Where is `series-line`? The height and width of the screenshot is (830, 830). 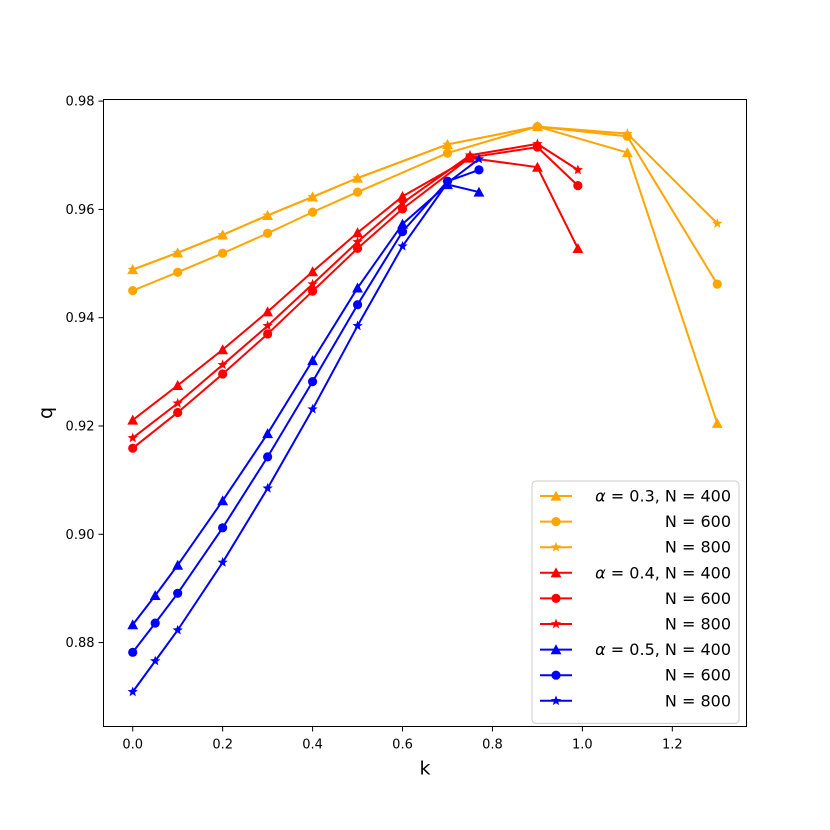 series-line is located at coordinates (425, 198).